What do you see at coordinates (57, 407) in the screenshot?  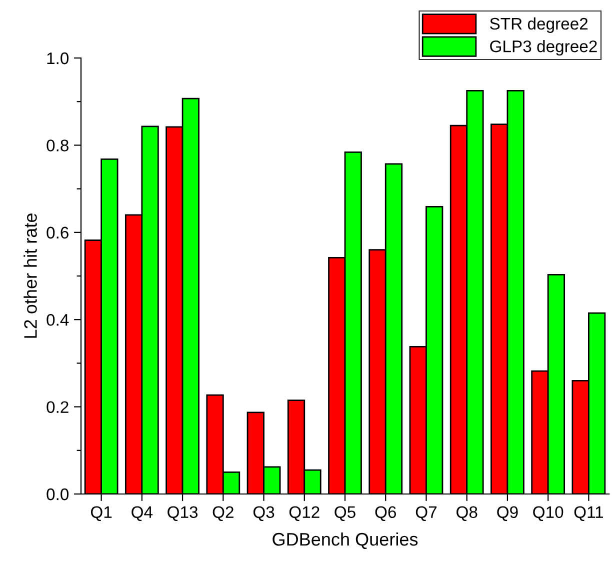 I see `y-tick-label: 0.2` at bounding box center [57, 407].